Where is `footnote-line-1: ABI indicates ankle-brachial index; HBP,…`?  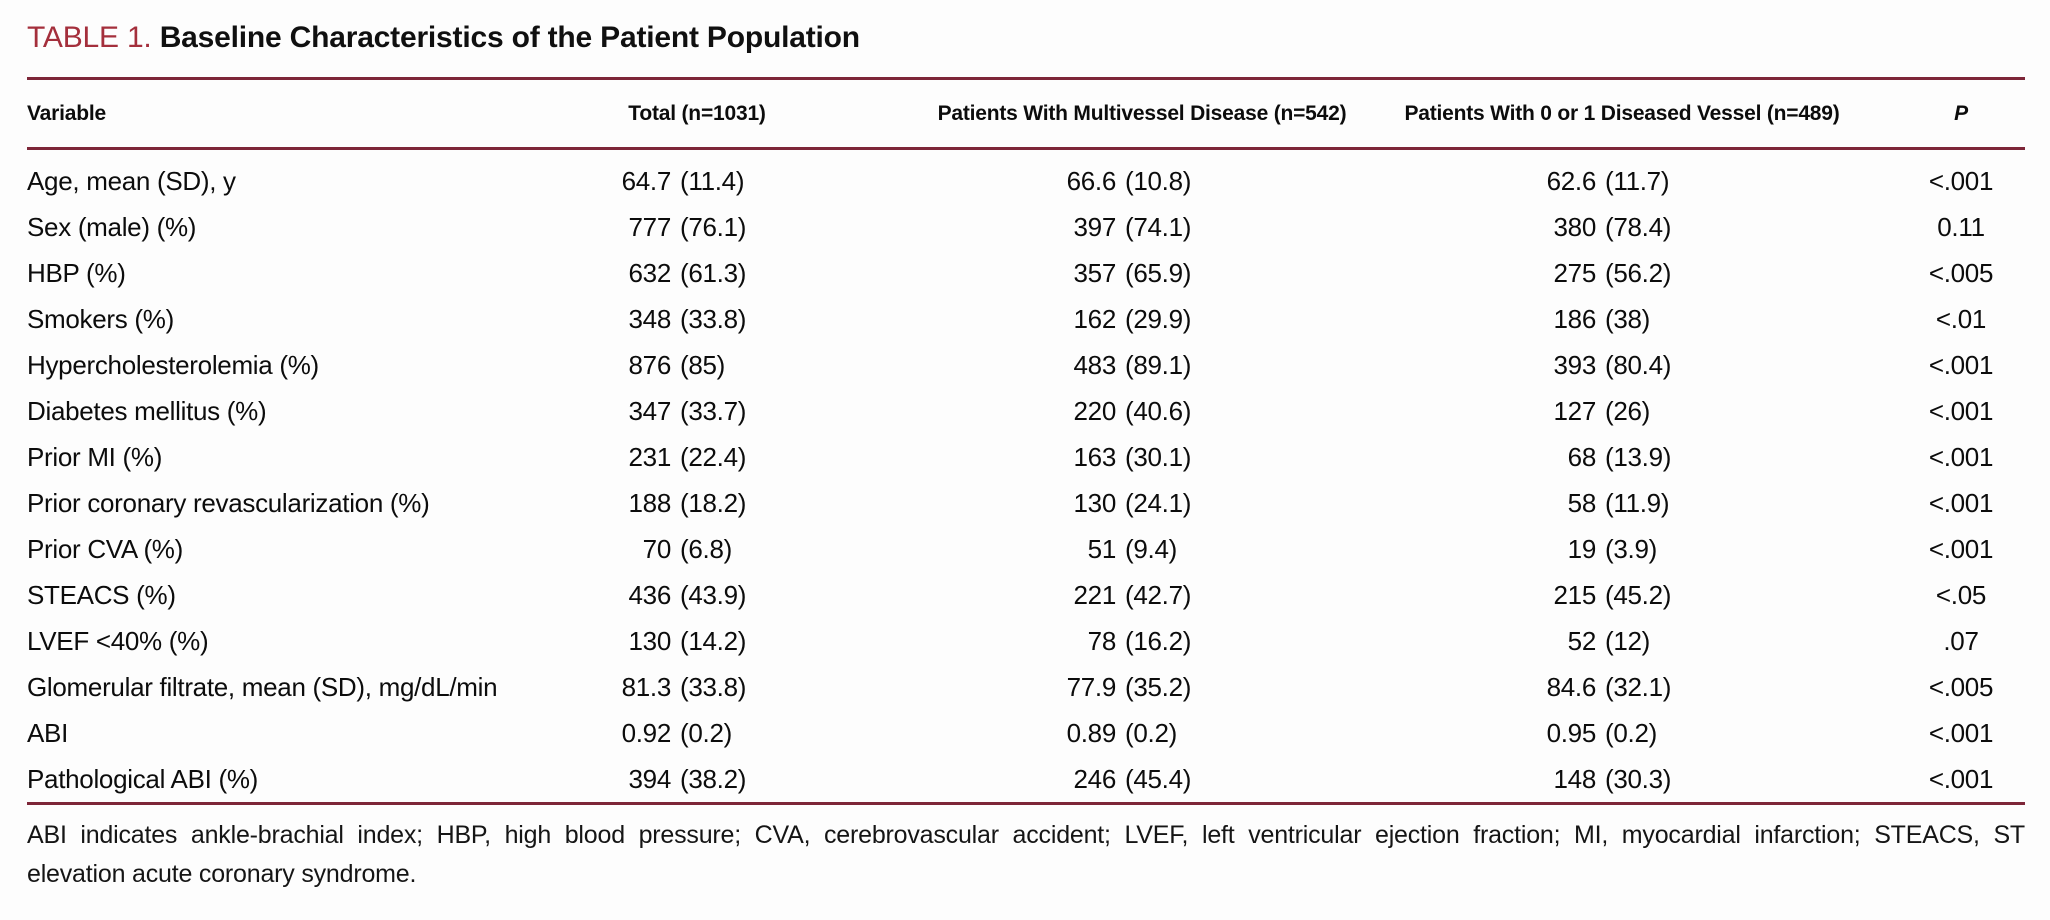 footnote-line-1: ABI indicates ankle-brachial index; HBP,… is located at coordinates (1026, 835).